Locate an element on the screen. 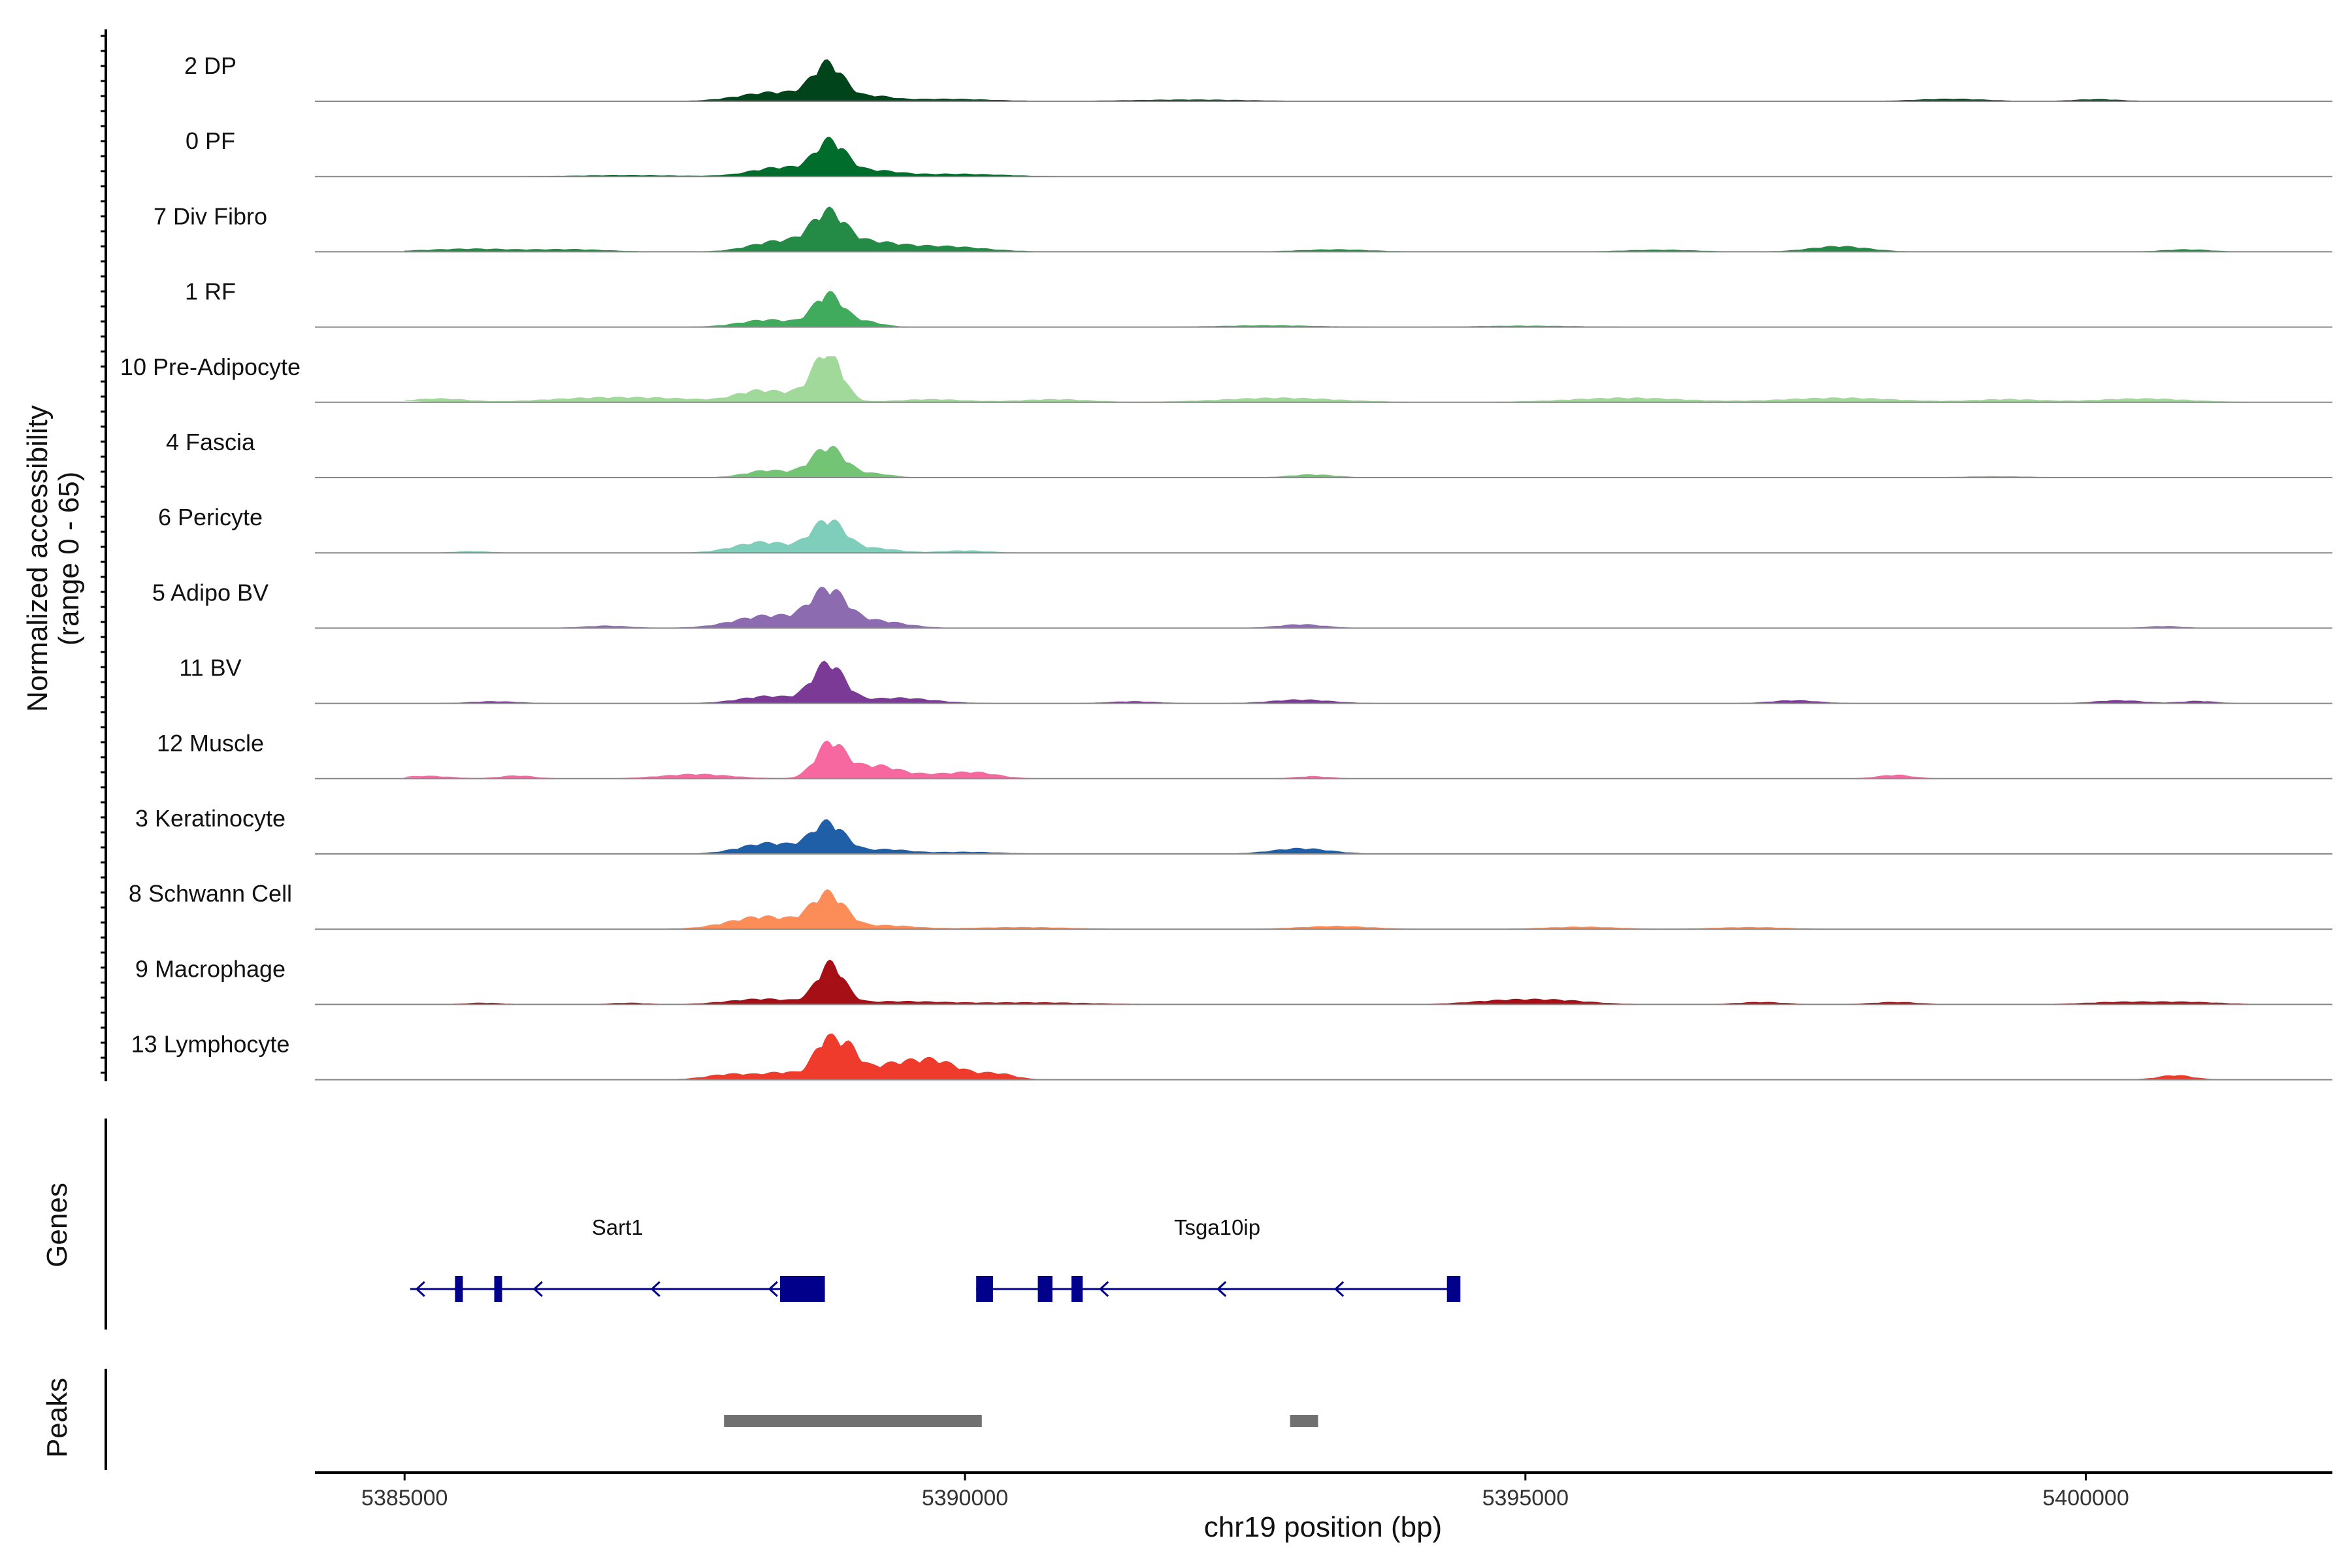  track-9-macrophage: 9 Macrophage is located at coordinates (1233, 980).